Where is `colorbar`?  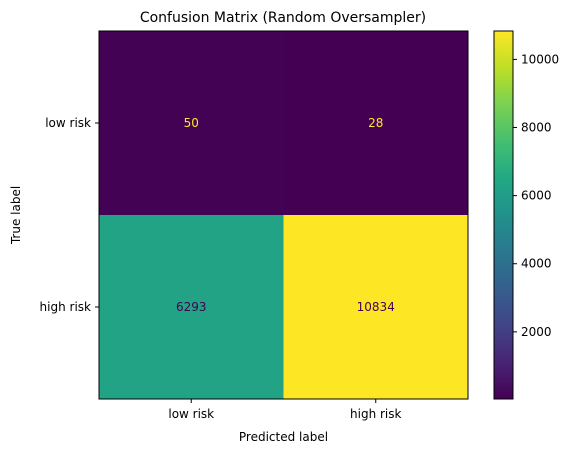 colorbar is located at coordinates (503, 215).